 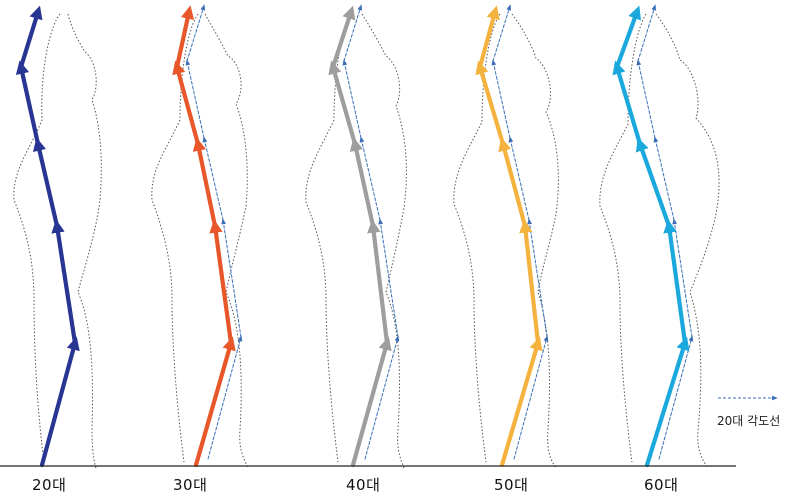 I want to click on body-outline-50s, so click(x=506, y=241).